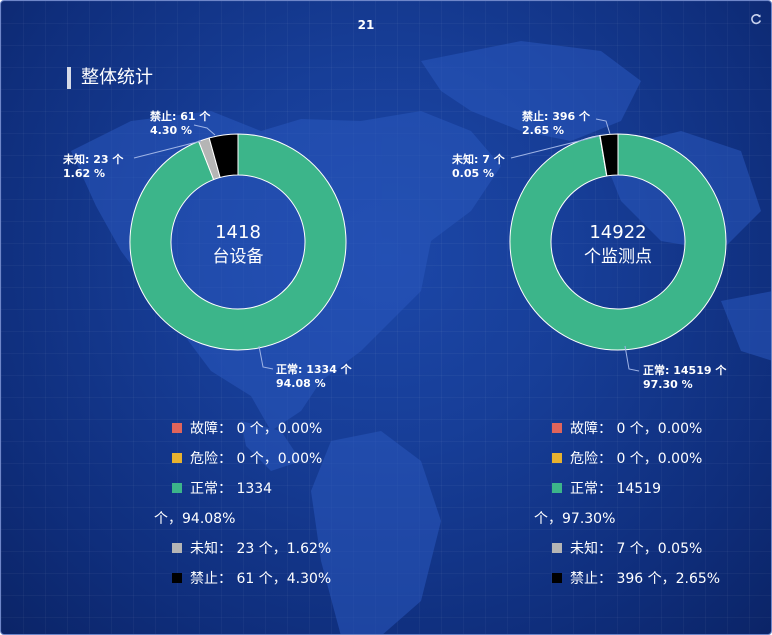  I want to click on refresh-icon-glyph, so click(756, 19).